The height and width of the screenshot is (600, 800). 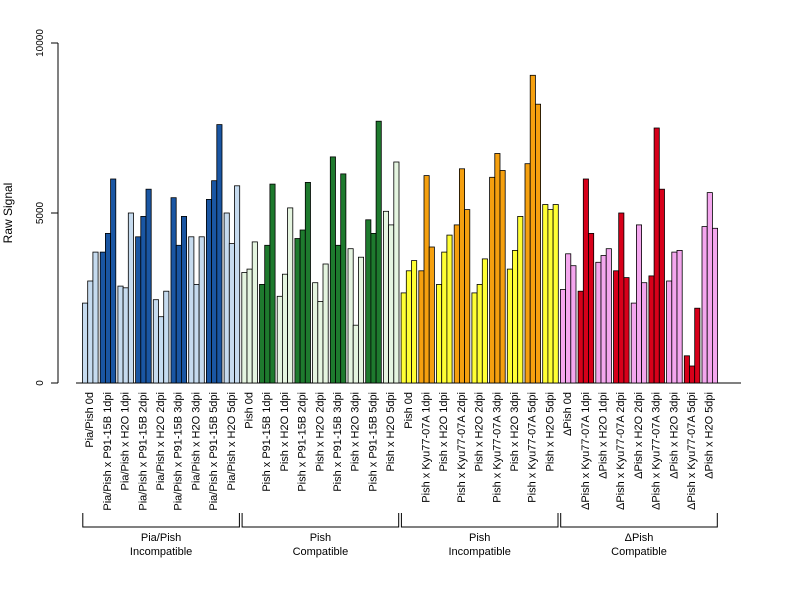 I want to click on x-tick-label: Pish x H2O 3dpi, so click(x=356, y=431).